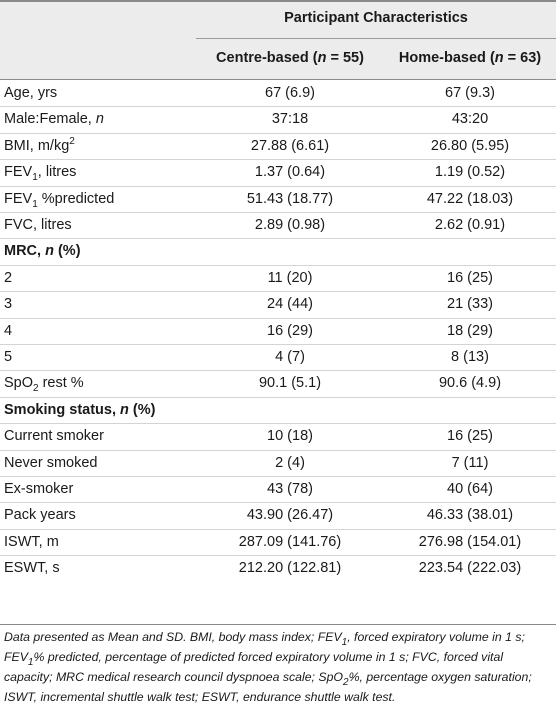 Image resolution: width=556 pixels, height=707 pixels. Describe the element at coordinates (290, 198) in the screenshot. I see `cell-centre-based: 51.43 (18.77)` at that location.